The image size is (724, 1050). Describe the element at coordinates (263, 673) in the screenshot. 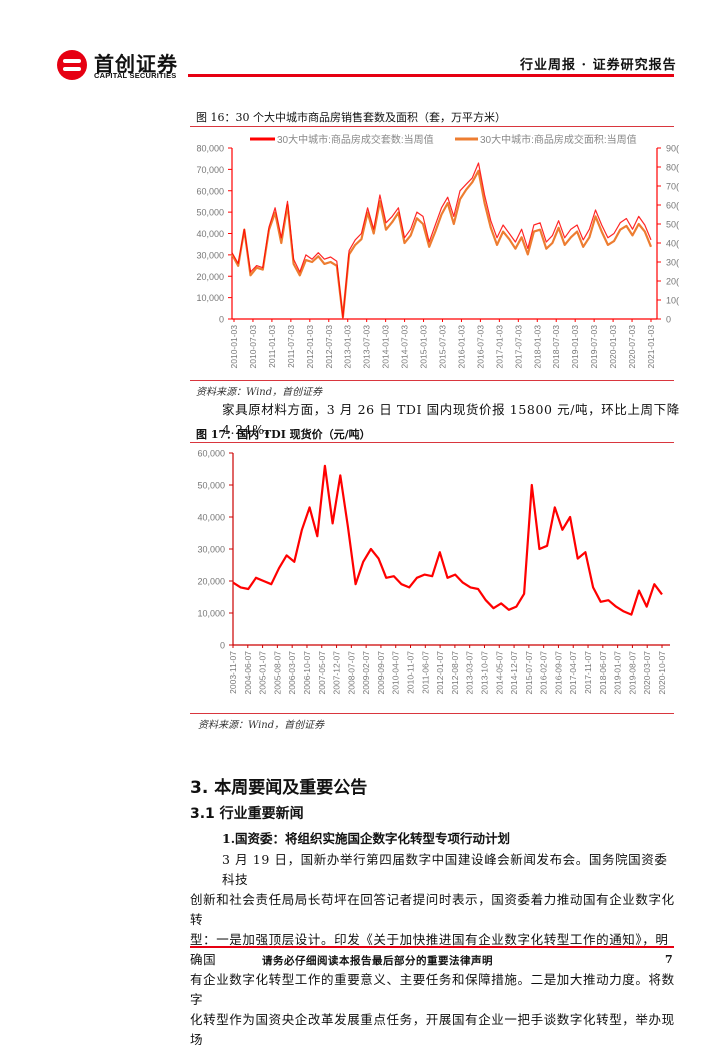

I see `svg-text: 2005-01-07` at that location.